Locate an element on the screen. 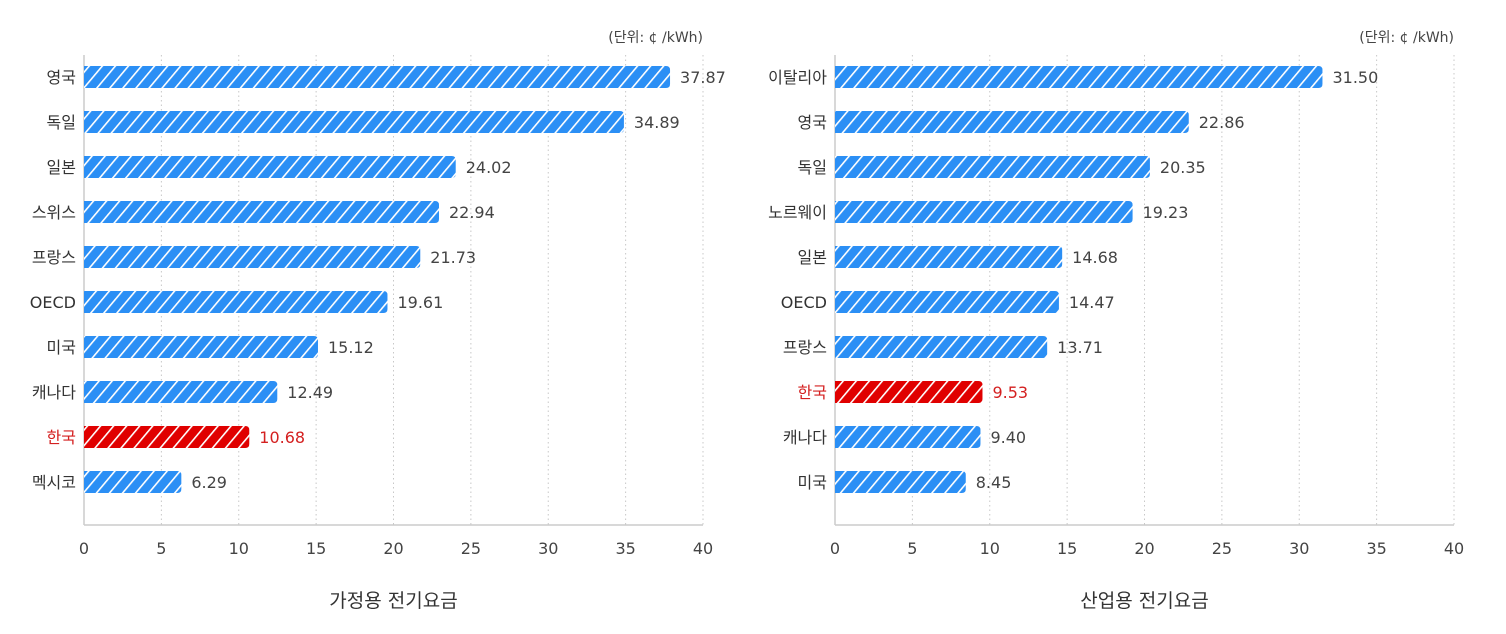 The image size is (1506, 634). category-label: 멕시코 is located at coordinates (54, 482).